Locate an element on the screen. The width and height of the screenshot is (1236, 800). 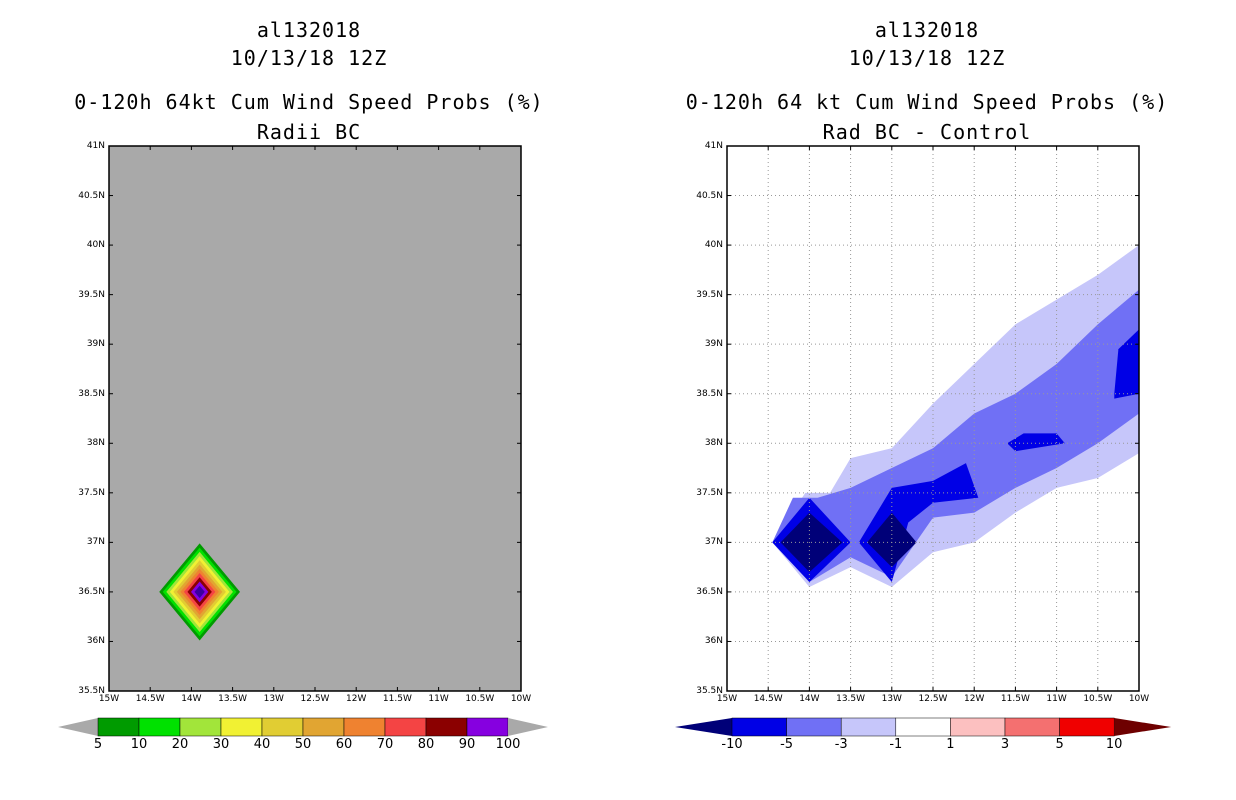
colorbar-label: 50 is located at coordinates (303, 744).